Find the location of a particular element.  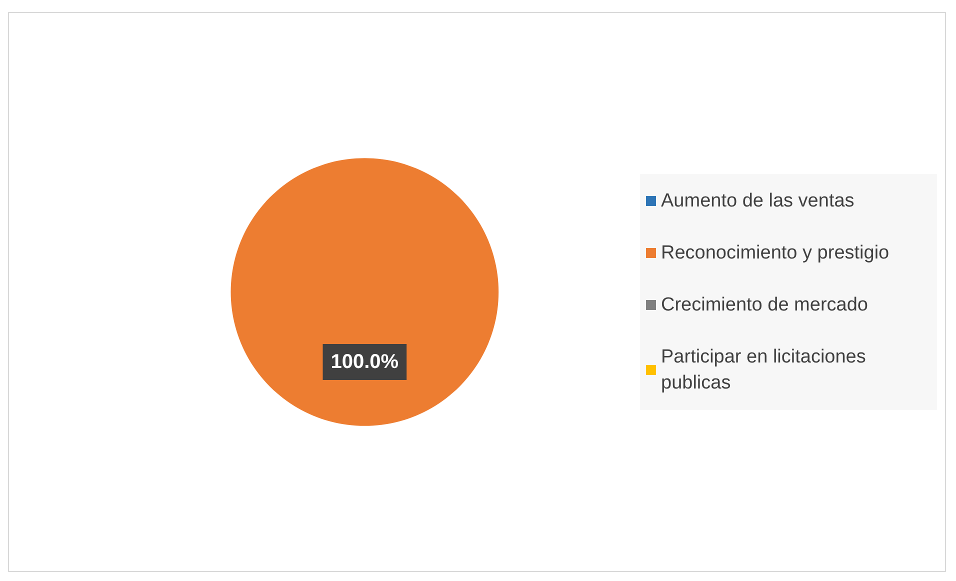

legend-label: Reconocimiento y prestigio is located at coordinates (775, 253).